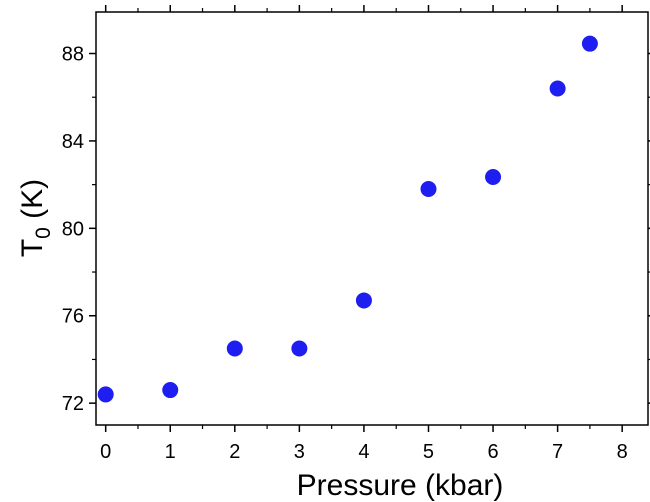  I want to click on x-tick-label: 8, so click(622, 452).